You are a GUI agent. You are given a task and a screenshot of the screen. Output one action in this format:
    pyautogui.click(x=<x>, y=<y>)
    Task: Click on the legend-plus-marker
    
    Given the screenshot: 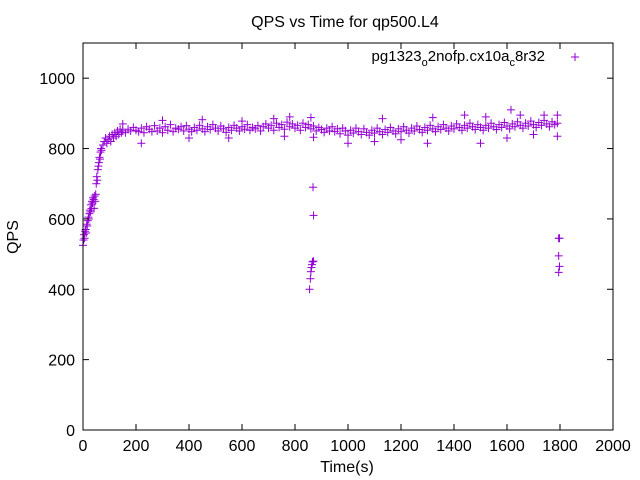 What is the action you would take?
    pyautogui.click(x=575, y=57)
    